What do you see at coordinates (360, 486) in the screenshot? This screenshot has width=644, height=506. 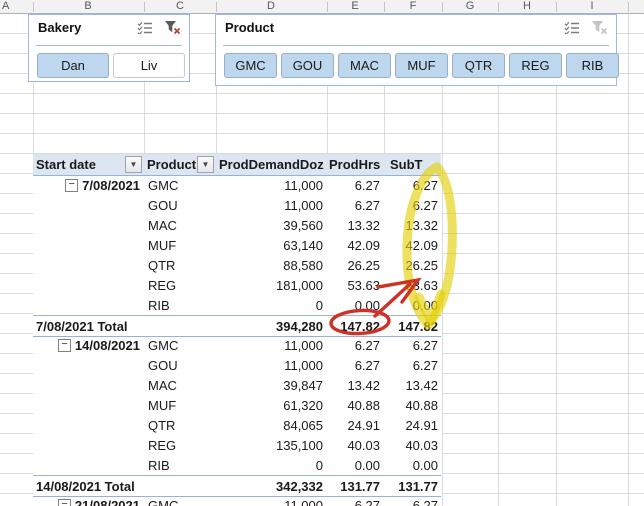 I see `hours-cell: 131.77` at bounding box center [360, 486].